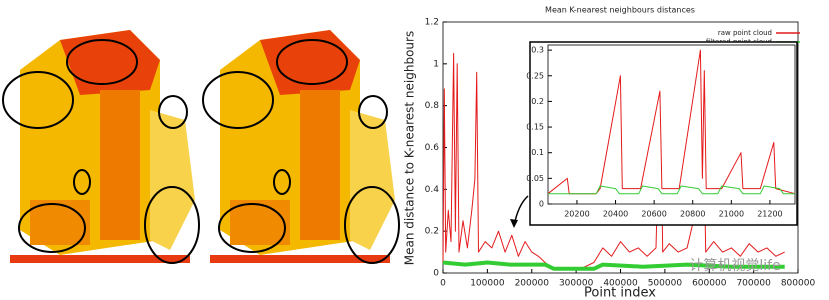 Image resolution: width=829 pixels, height=300 pixels. Describe the element at coordinates (769, 214) in the screenshot. I see `x-tick-label: 21200` at that location.